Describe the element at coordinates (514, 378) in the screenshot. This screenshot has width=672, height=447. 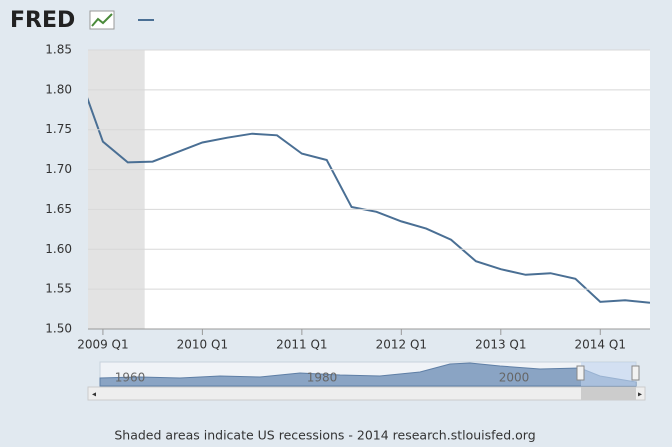
I see `navigator-label: 2000` at that location.